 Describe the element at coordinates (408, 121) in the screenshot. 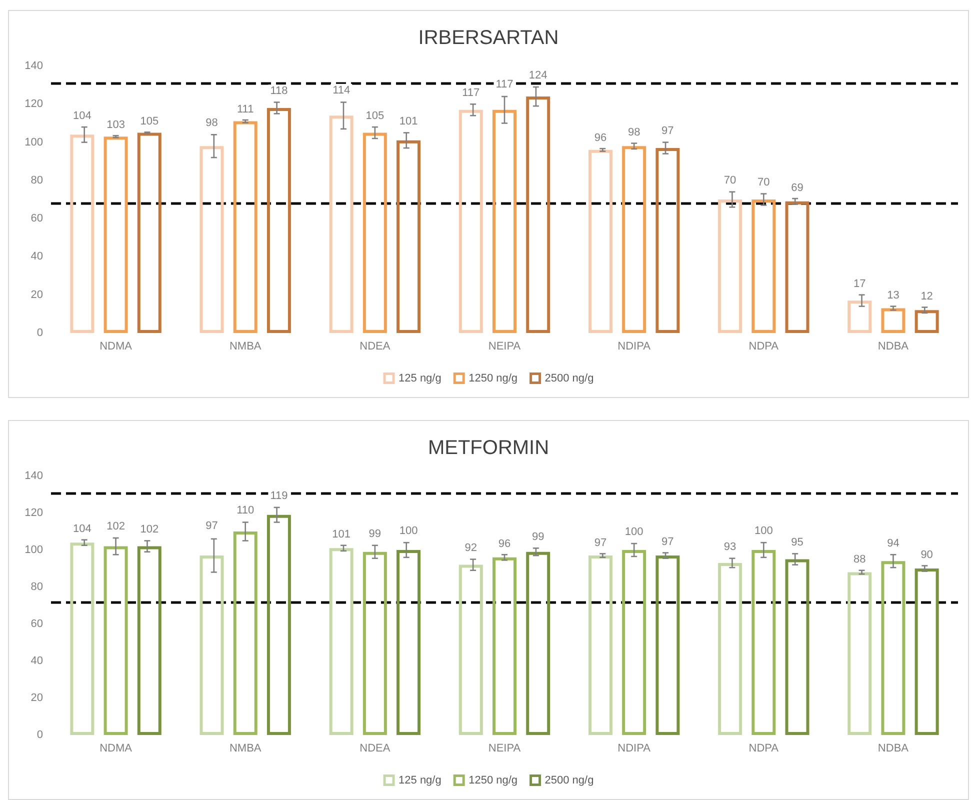

I see `data-label: 101` at that location.